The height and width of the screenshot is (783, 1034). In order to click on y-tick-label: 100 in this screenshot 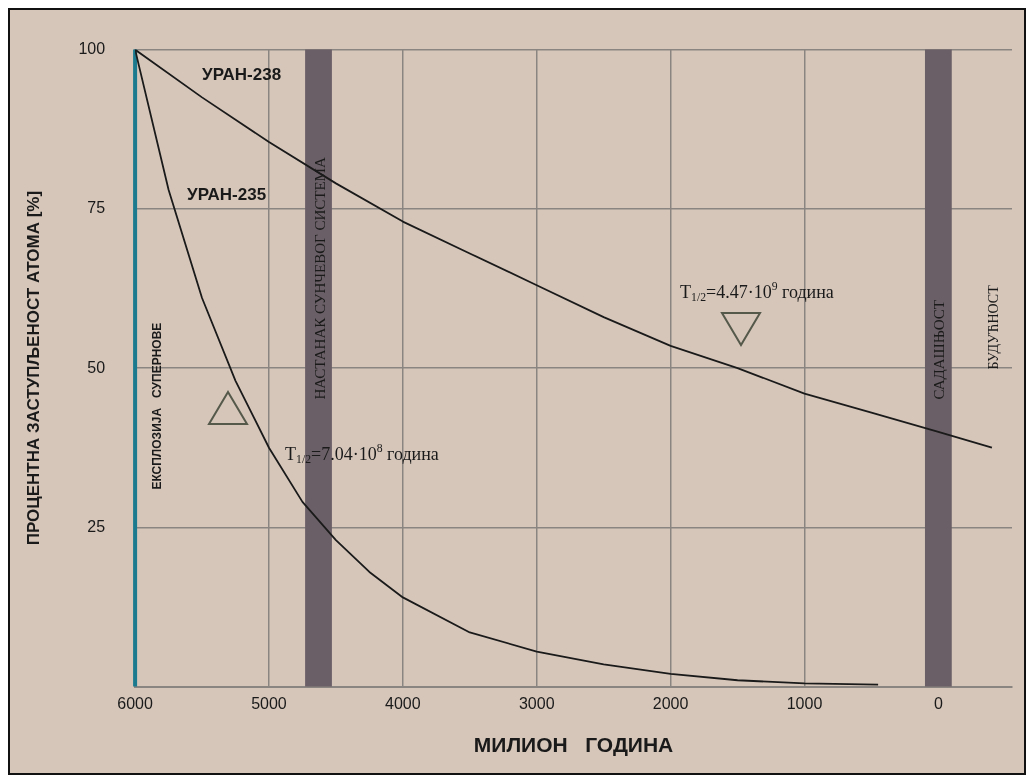, I will do `click(92, 49)`.